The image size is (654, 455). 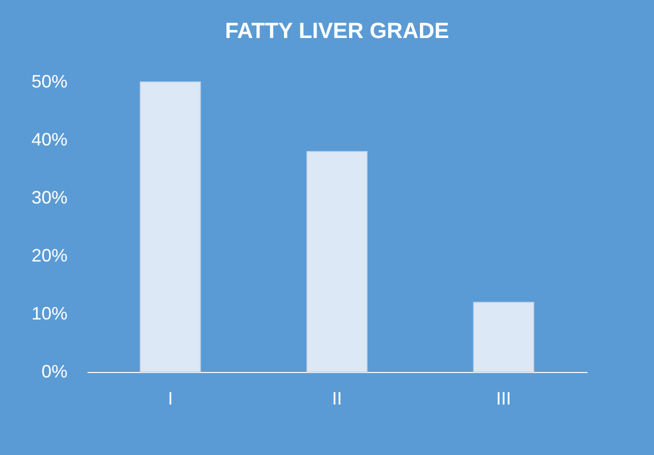 What do you see at coordinates (504, 398) in the screenshot?
I see `x-tick-label: III` at bounding box center [504, 398].